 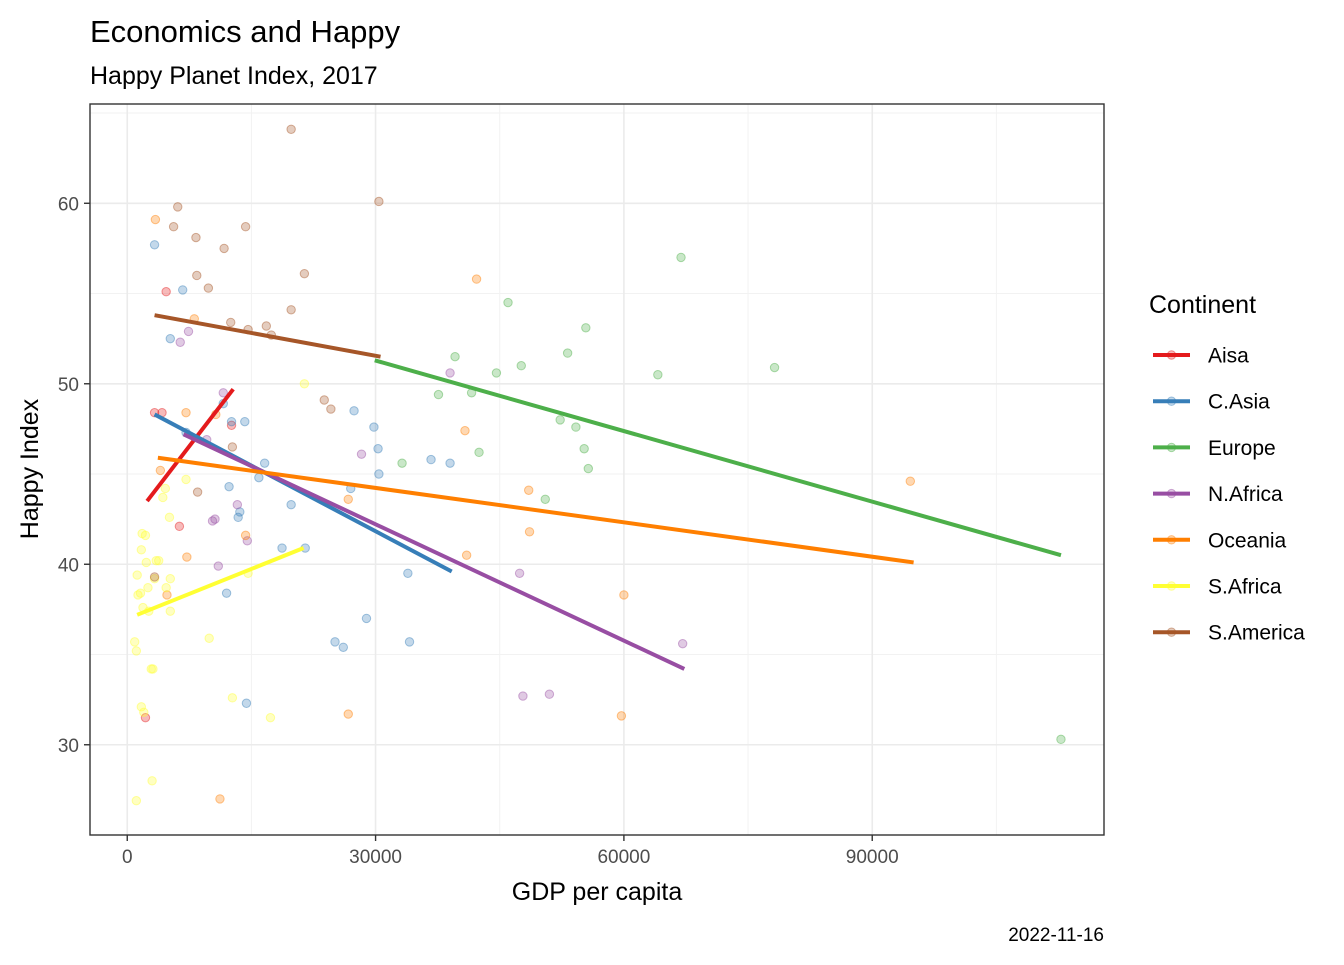 What do you see at coordinates (718, 458) in the screenshot?
I see `trend-line-europe` at bounding box center [718, 458].